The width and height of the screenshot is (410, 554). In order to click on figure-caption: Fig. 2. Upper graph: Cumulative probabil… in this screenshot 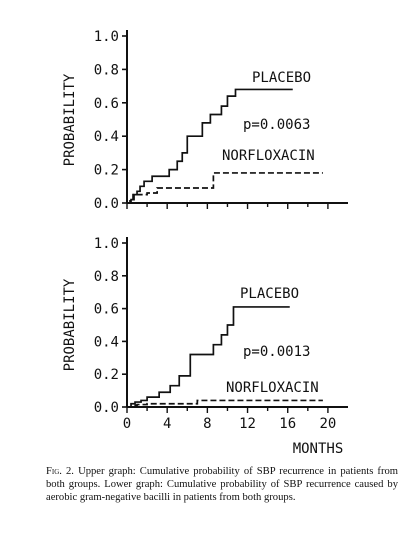, I will do `click(222, 484)`.